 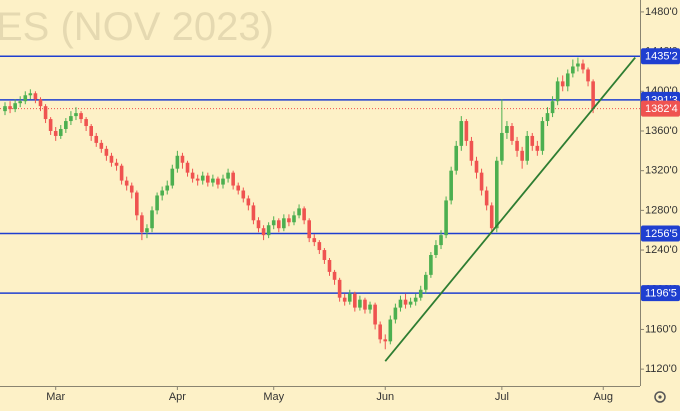 I want to click on y-tick-label: 1120'0, so click(x=661, y=369).